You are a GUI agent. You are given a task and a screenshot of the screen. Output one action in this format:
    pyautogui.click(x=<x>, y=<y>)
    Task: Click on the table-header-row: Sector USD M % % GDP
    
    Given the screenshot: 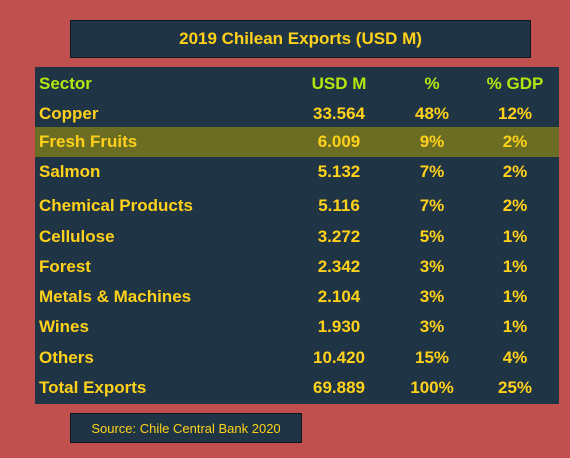 What is the action you would take?
    pyautogui.click(x=297, y=84)
    